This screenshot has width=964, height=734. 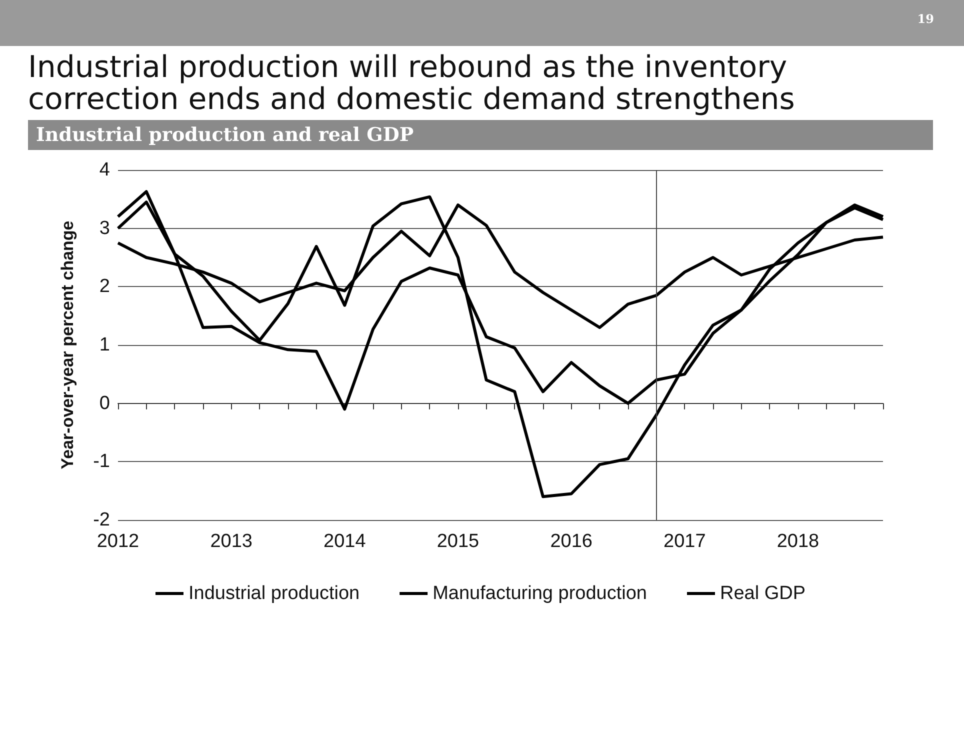 I want to click on y-tick-label: 0, so click(x=104, y=403).